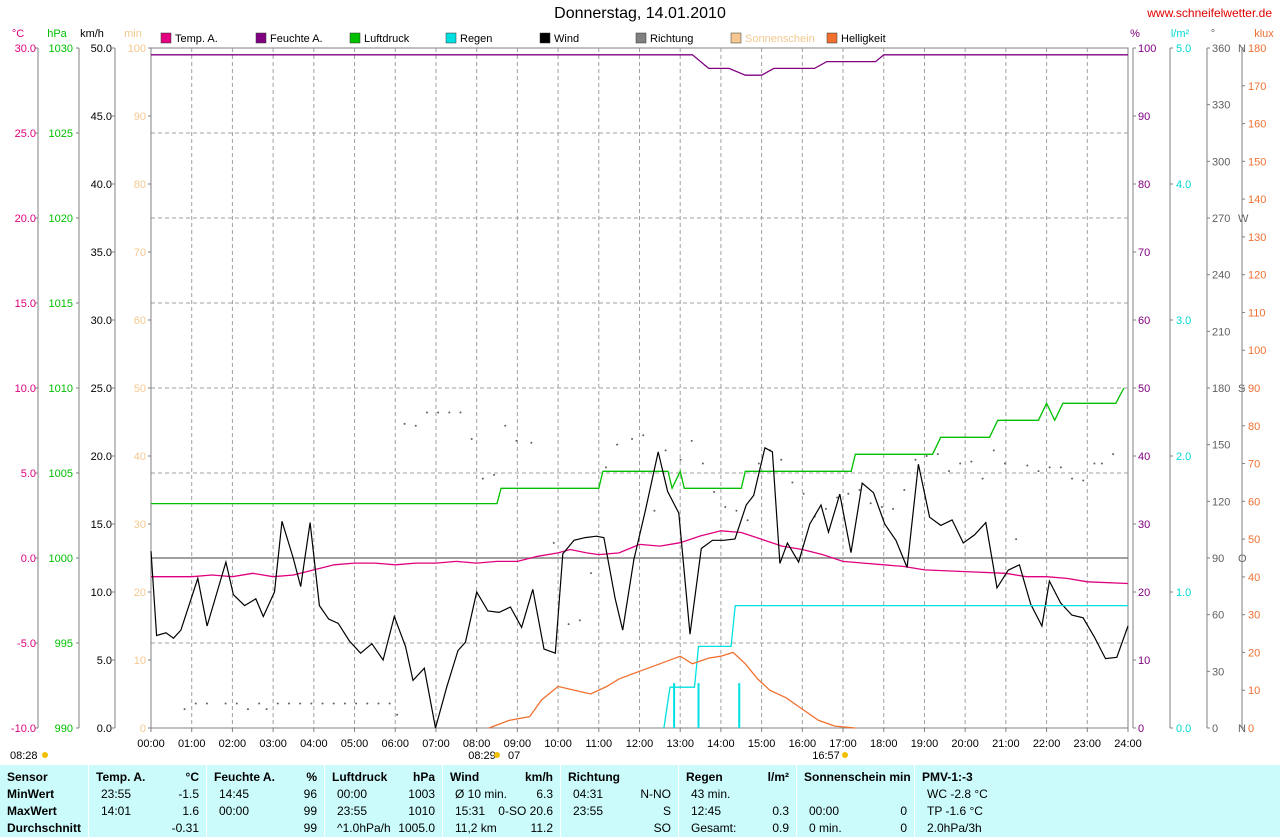 The height and width of the screenshot is (837, 1280). What do you see at coordinates (61, 559) in the screenshot?
I see `pressure-tick-label: 1000` at bounding box center [61, 559].